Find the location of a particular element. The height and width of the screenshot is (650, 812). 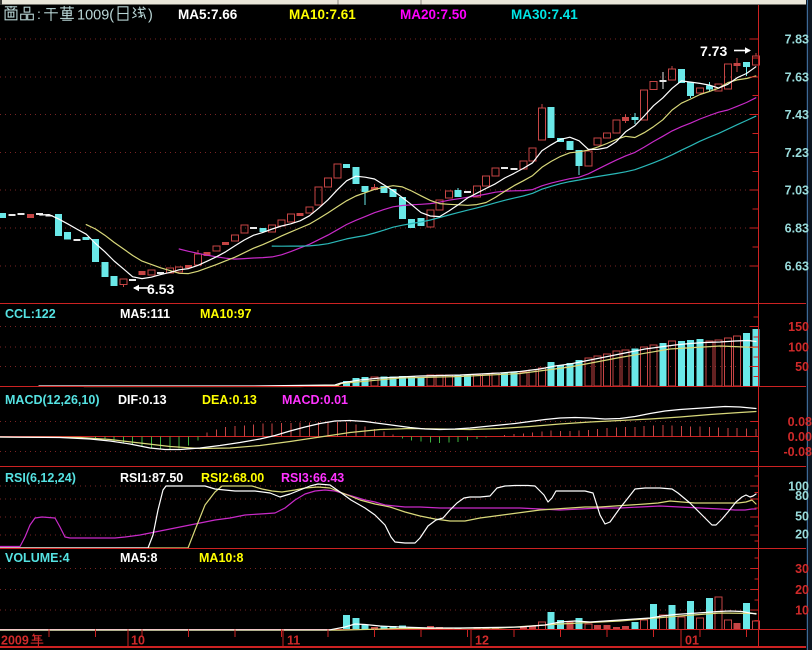

svg-text: MA5:7.66 is located at coordinates (208, 14).